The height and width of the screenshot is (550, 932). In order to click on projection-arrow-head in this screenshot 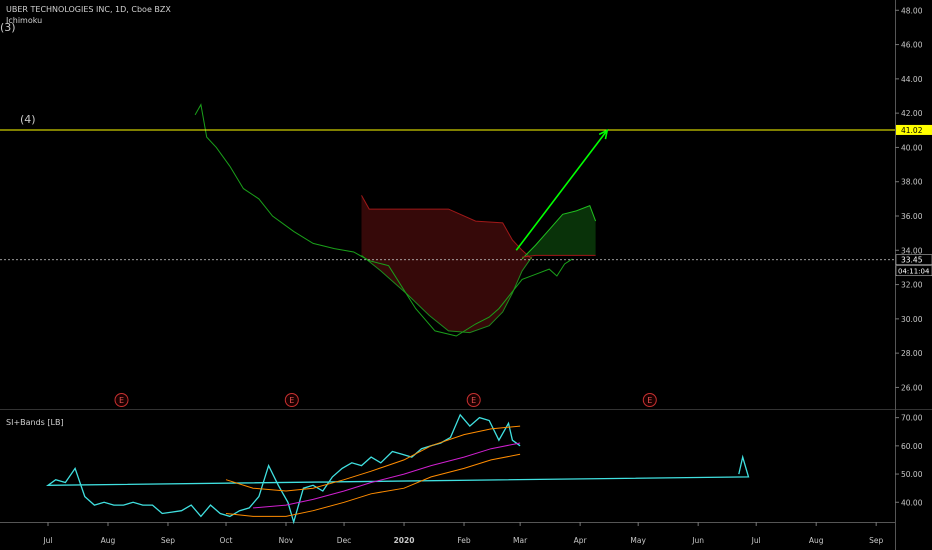, I will do `click(603, 134)`.